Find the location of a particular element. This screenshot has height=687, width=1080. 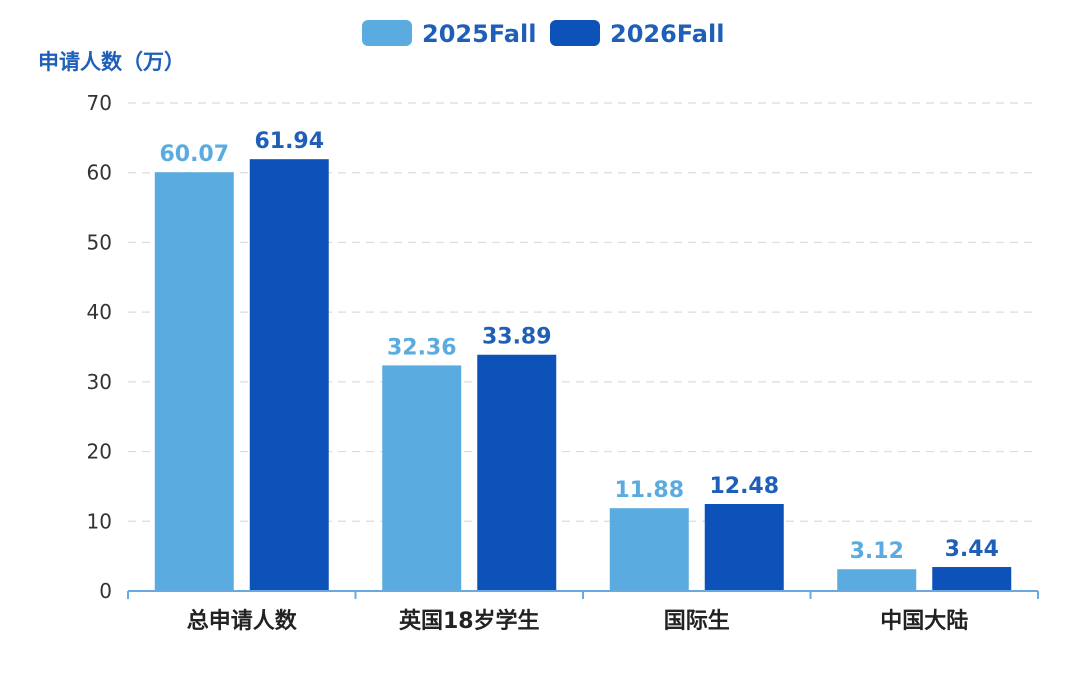

legend-swatch-2025fall is located at coordinates (387, 33).